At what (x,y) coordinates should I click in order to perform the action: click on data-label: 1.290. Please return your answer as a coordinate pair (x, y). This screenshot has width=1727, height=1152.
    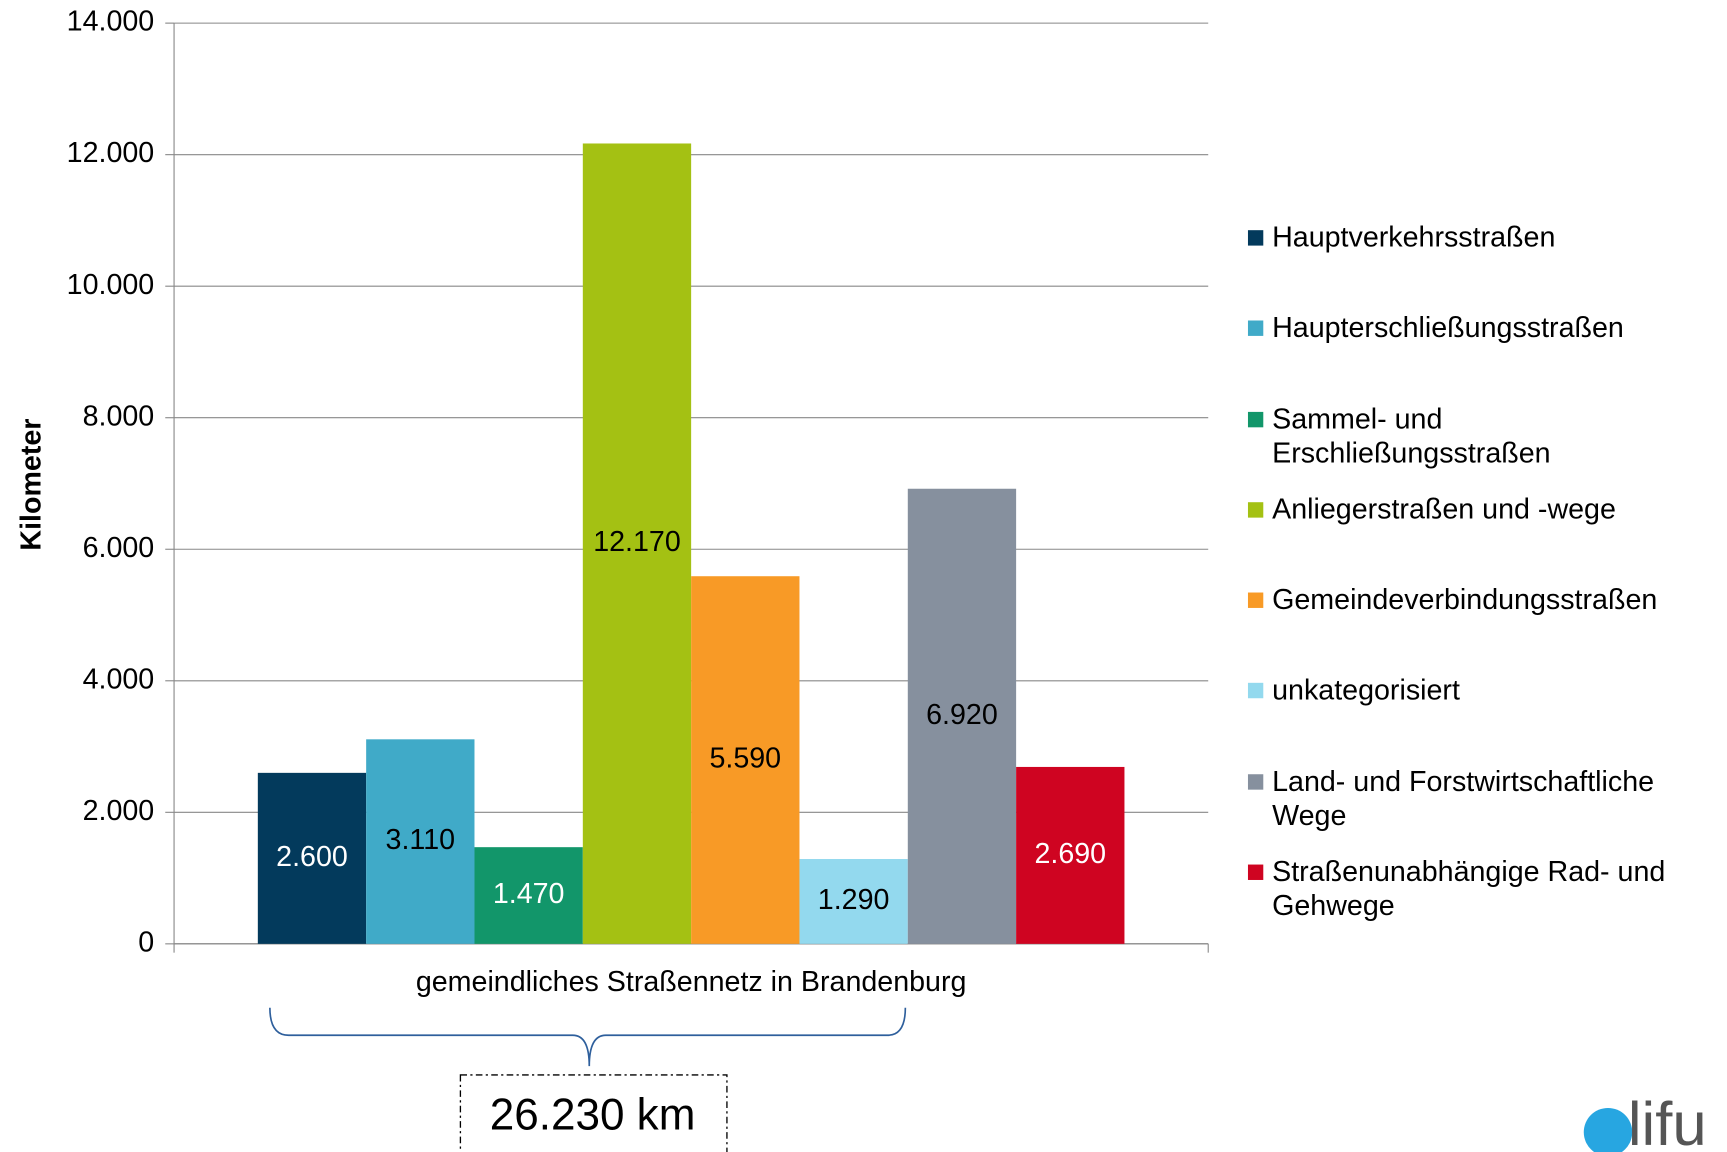
    Looking at the image, I should click on (854, 900).